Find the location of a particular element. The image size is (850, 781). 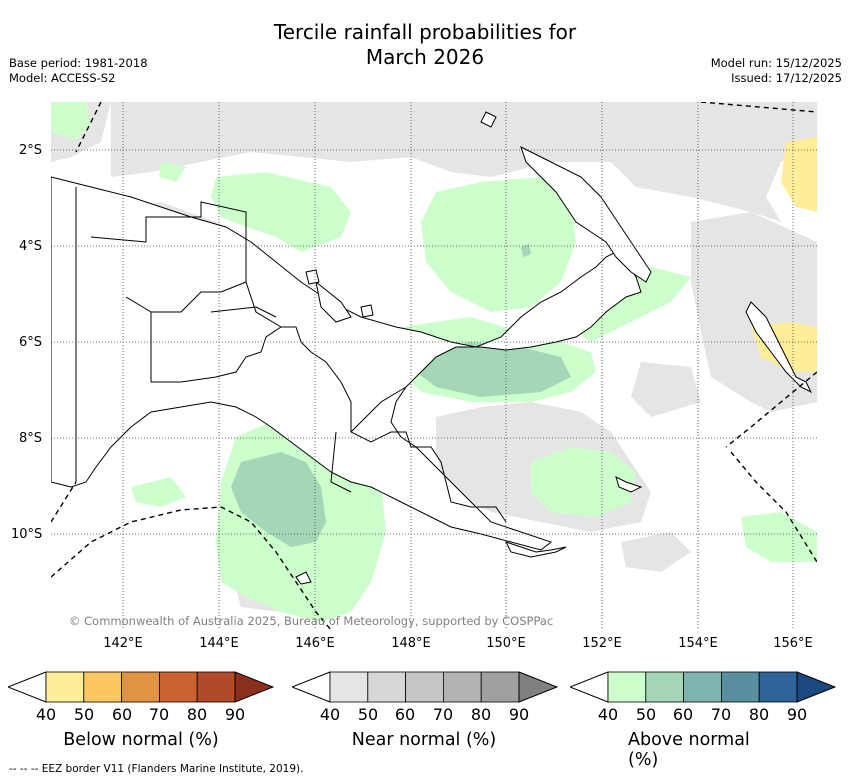

cb2-tick-50: 50 is located at coordinates (646, 714).